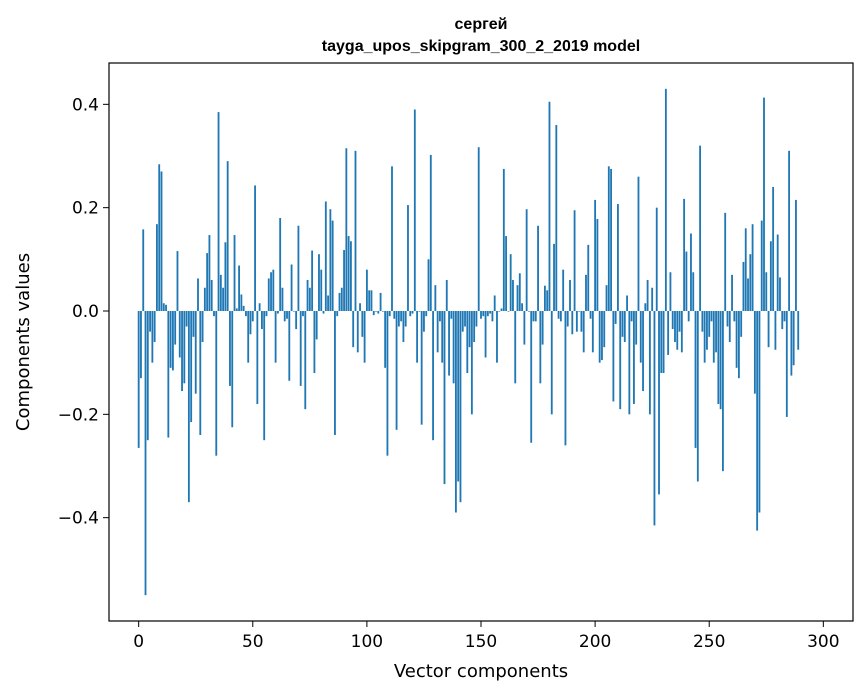 The height and width of the screenshot is (696, 867). I want to click on x-tick-label: 150, so click(481, 642).